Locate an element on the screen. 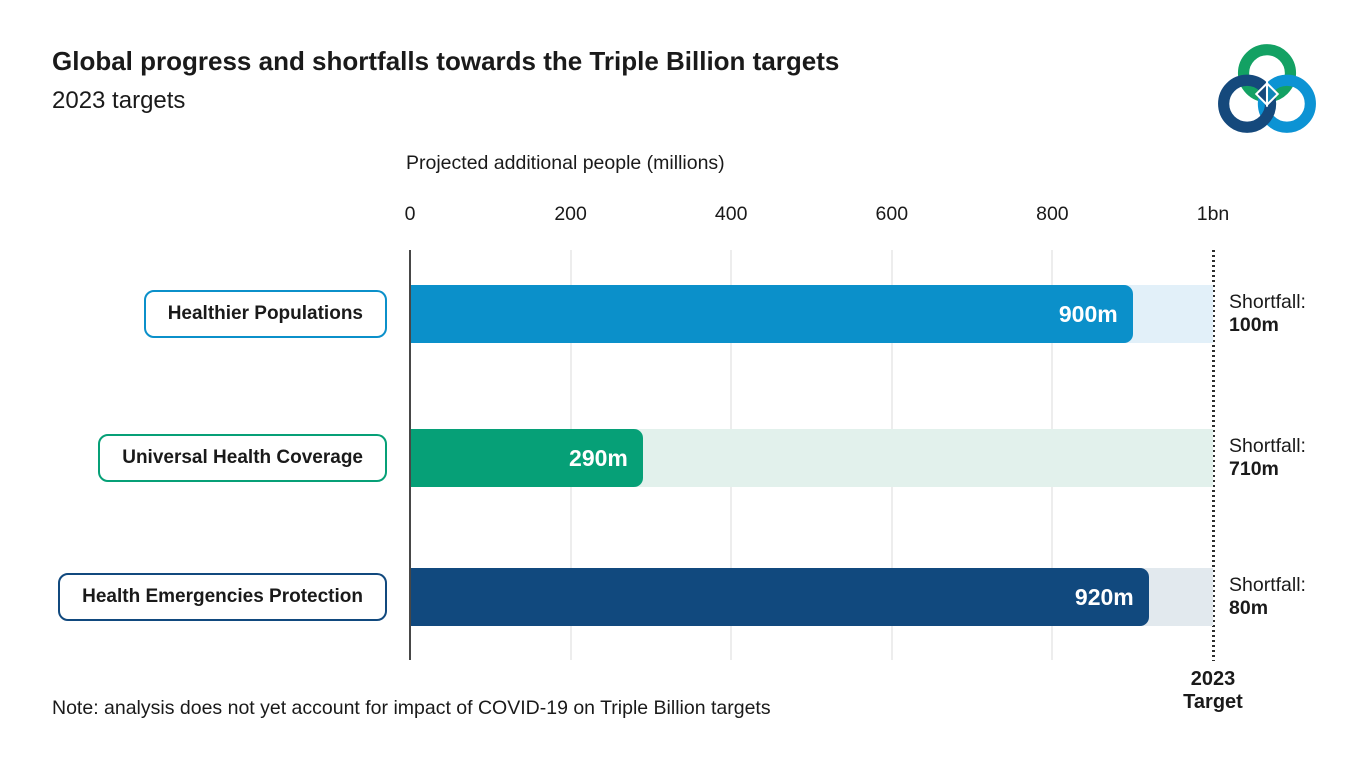 This screenshot has height=768, width=1366. shortfall-label: Shortfall: 100m is located at coordinates (1267, 314).